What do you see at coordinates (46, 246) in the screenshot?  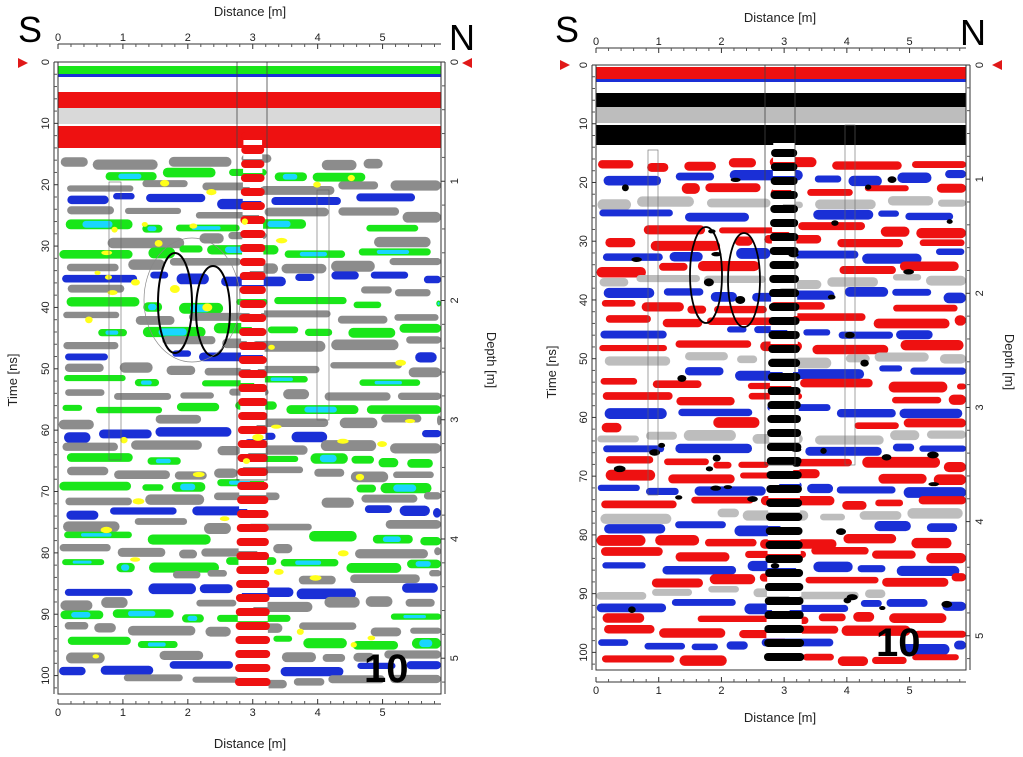 I see `y-tick-label: 30` at bounding box center [46, 246].